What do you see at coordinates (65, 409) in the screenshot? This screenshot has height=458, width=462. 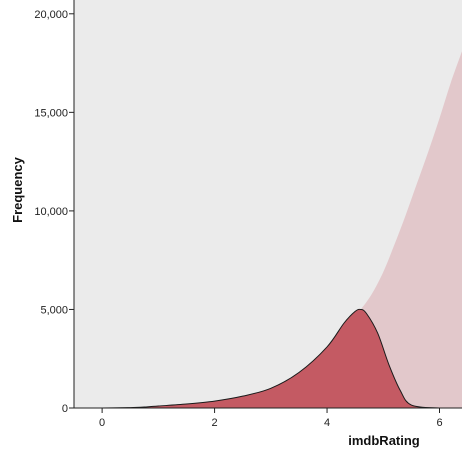 I see `y-tick-label: 0` at bounding box center [65, 409].